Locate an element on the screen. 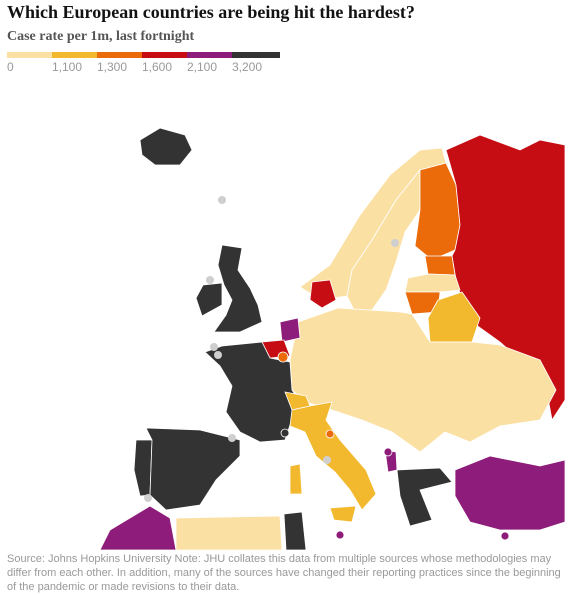  legend is located at coordinates (143, 55).